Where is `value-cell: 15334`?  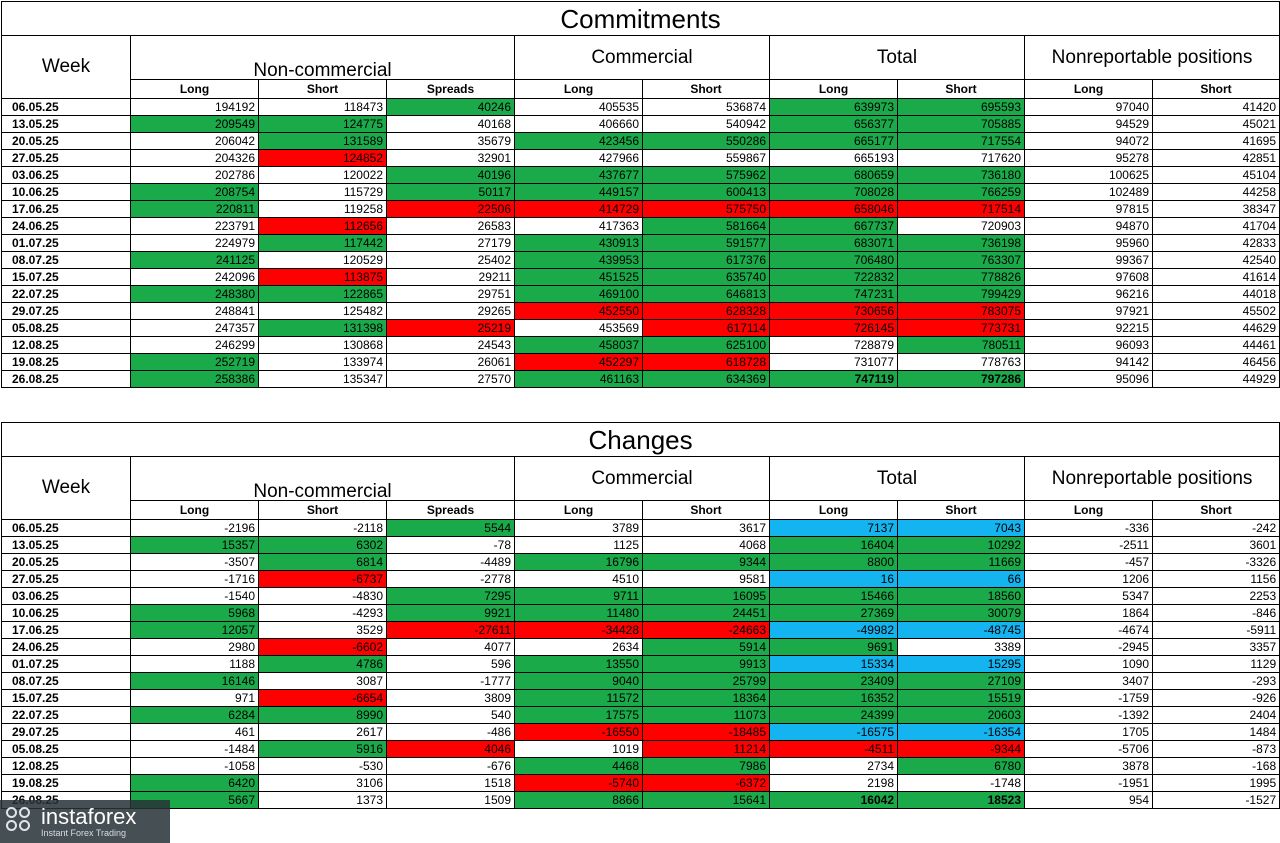 value-cell: 15334 is located at coordinates (833, 664).